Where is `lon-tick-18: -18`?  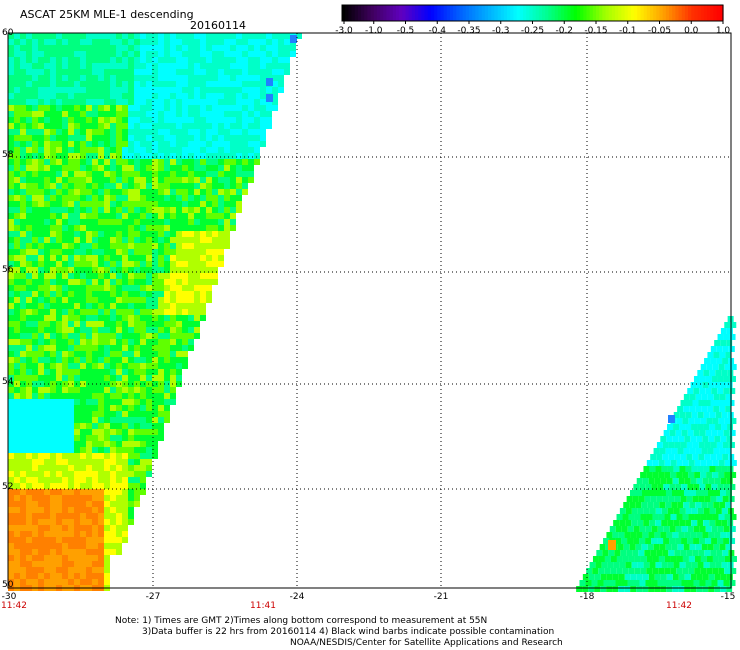
lon-tick-18: -18 is located at coordinates (587, 597).